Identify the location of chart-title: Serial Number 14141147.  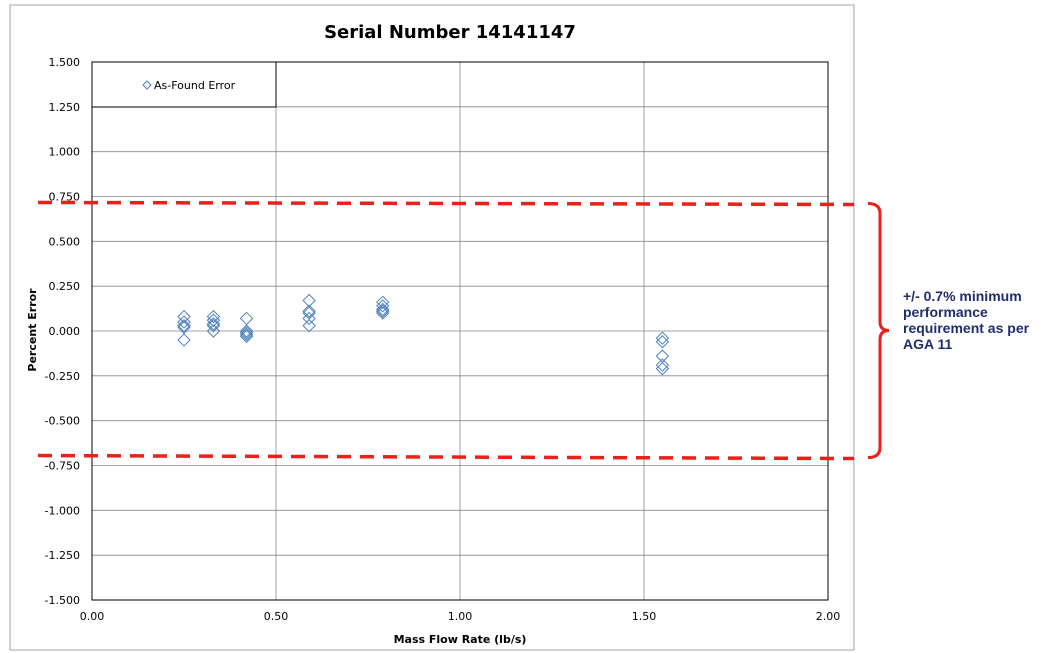
(450, 32).